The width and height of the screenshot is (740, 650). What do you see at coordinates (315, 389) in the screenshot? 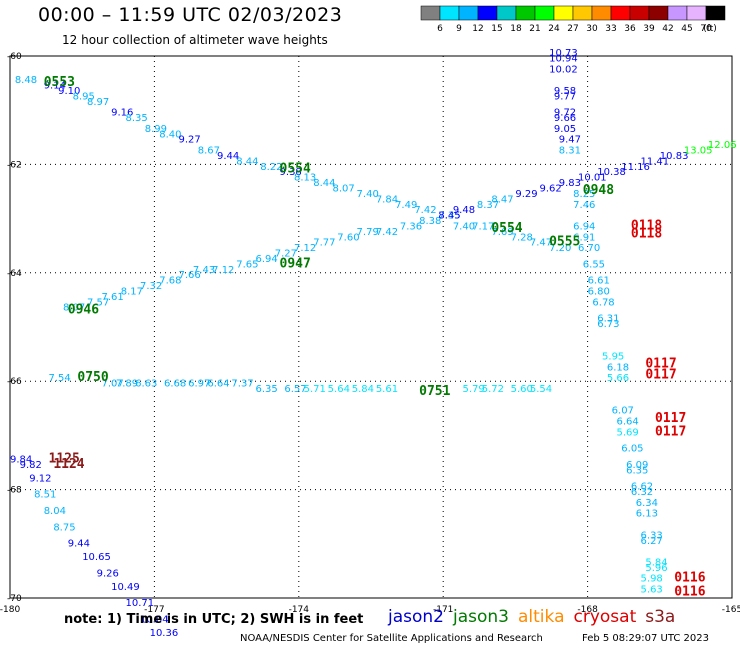
I see `swh-value-label: 5.71` at bounding box center [315, 389].